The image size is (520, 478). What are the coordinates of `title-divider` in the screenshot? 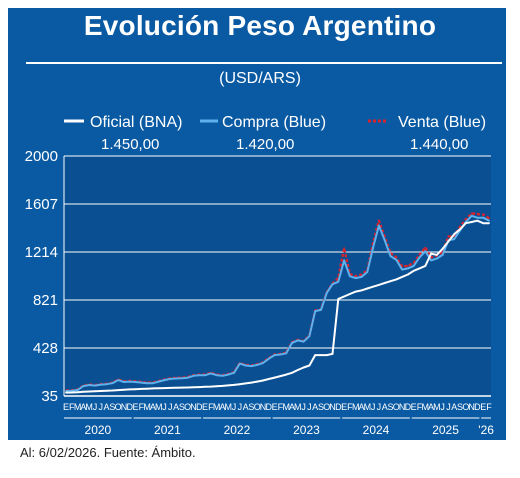 It's located at (264, 63).